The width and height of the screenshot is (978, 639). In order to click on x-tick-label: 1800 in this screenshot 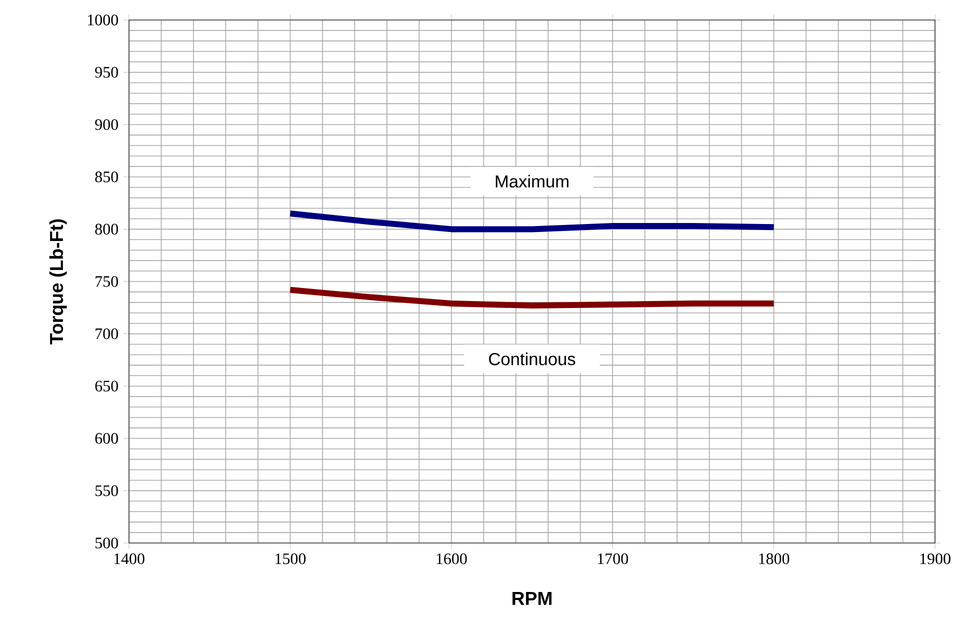, I will do `click(774, 558)`.